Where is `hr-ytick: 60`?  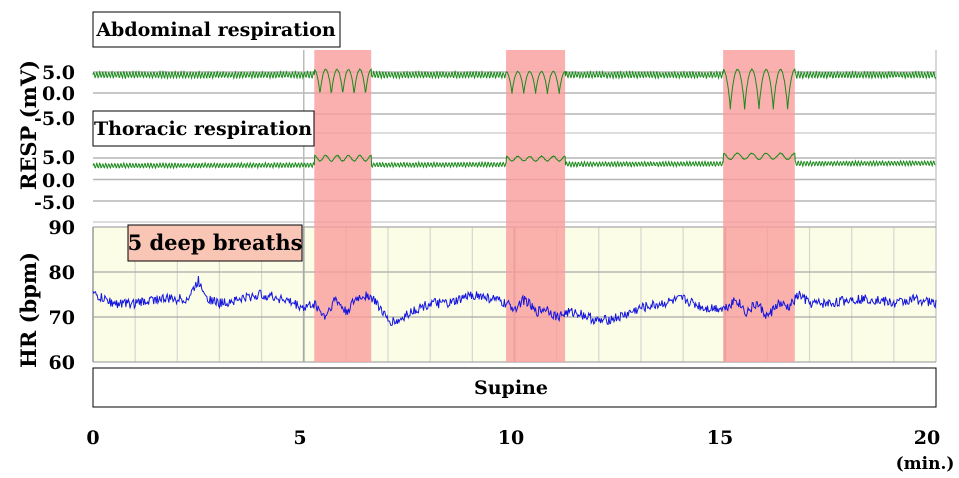 hr-ytick: 60 is located at coordinates (62, 363).